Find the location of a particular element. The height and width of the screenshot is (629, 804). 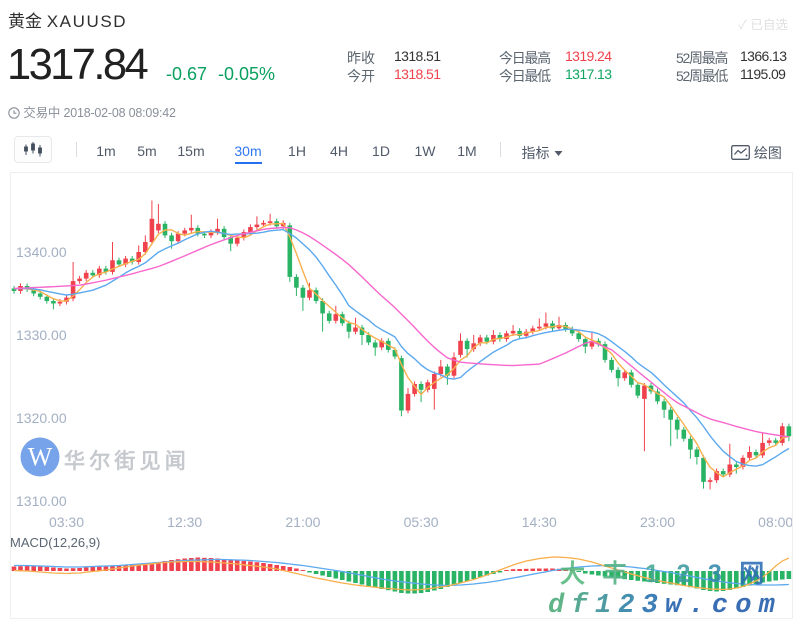

svg-text: 03:30 is located at coordinates (66, 522).